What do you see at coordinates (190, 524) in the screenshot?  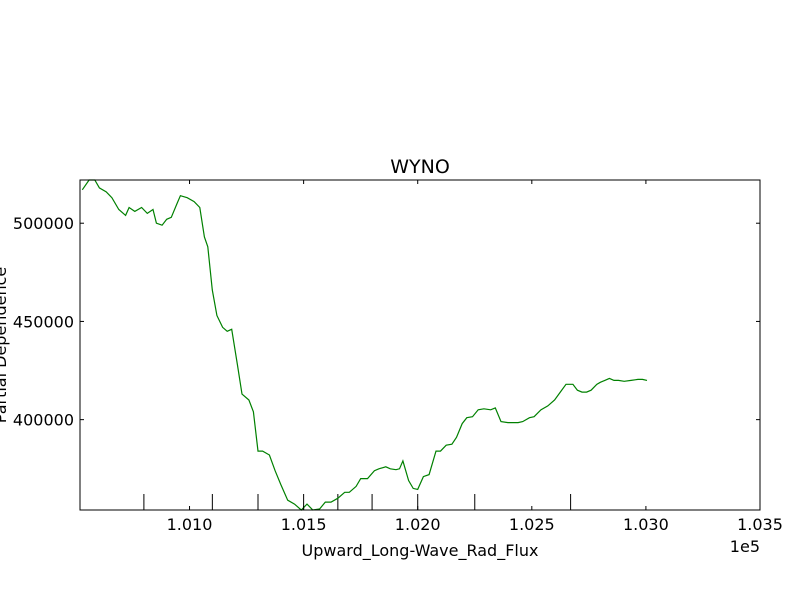 I see `x-tick-label: 1.010` at bounding box center [190, 524].